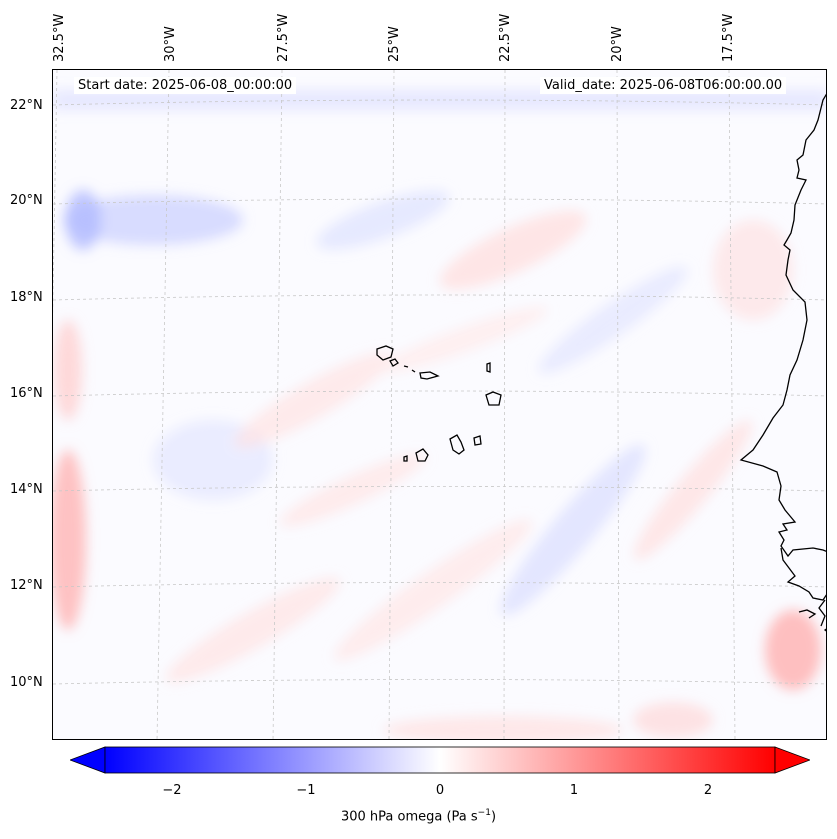 This screenshot has width=837, height=839. Describe the element at coordinates (59, 37) in the screenshot. I see `lon-label-32-5w: 32.5°W` at that location.